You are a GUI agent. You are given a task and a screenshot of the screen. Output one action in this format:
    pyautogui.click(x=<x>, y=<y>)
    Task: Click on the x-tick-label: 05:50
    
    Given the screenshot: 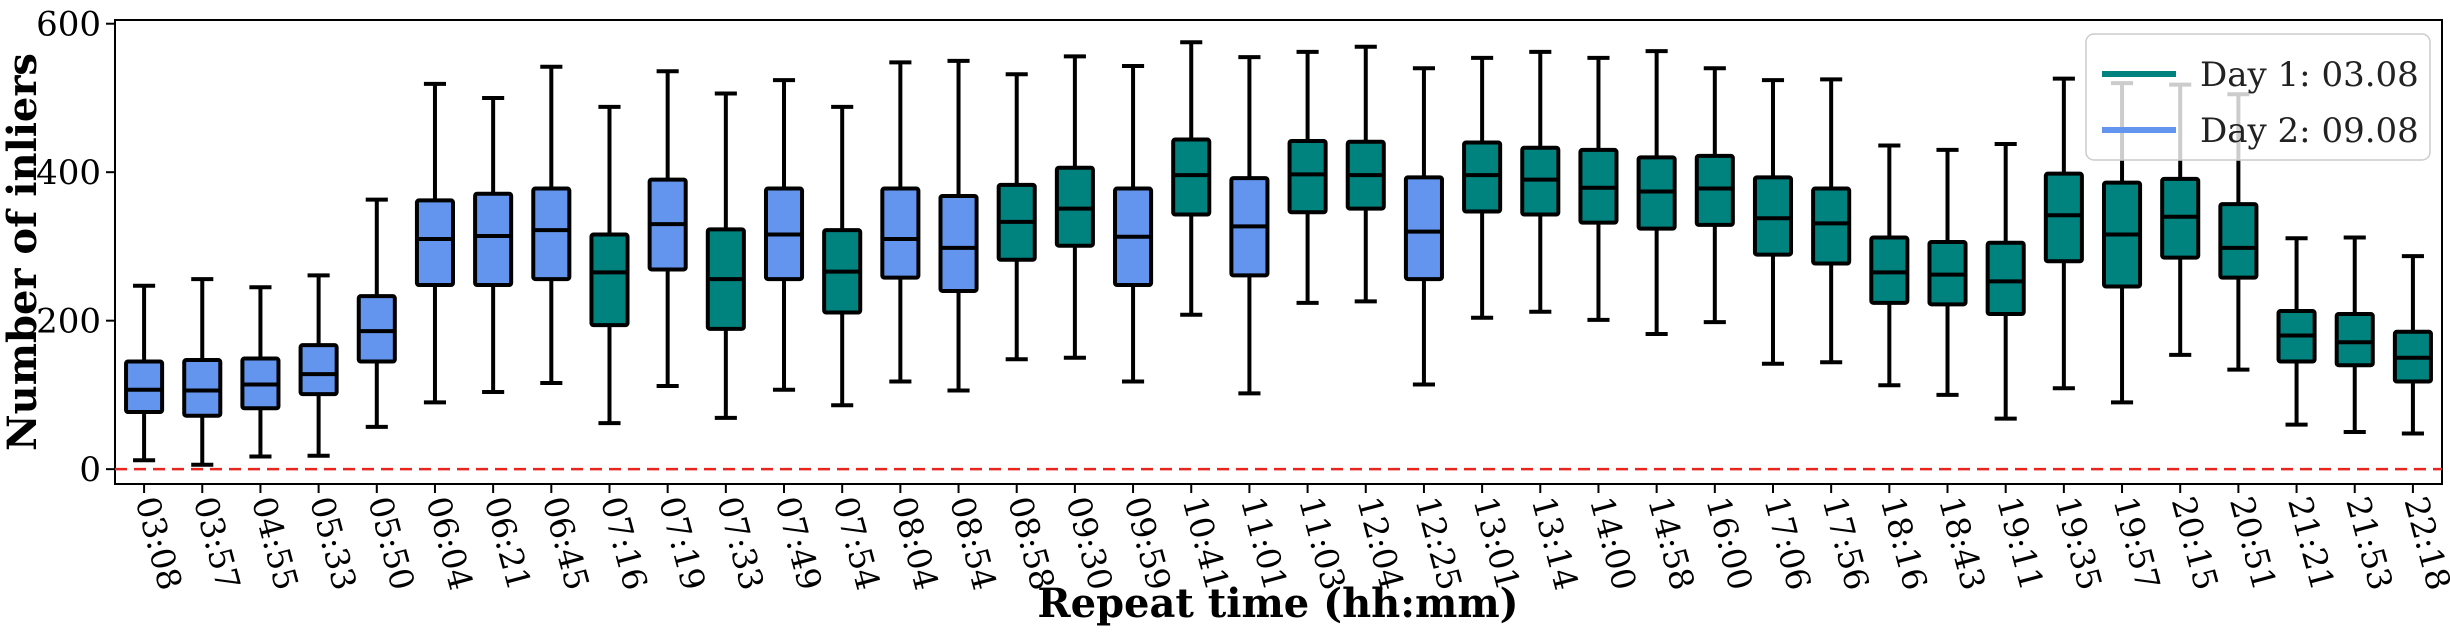 What is the action you would take?
    pyautogui.click(x=391, y=543)
    